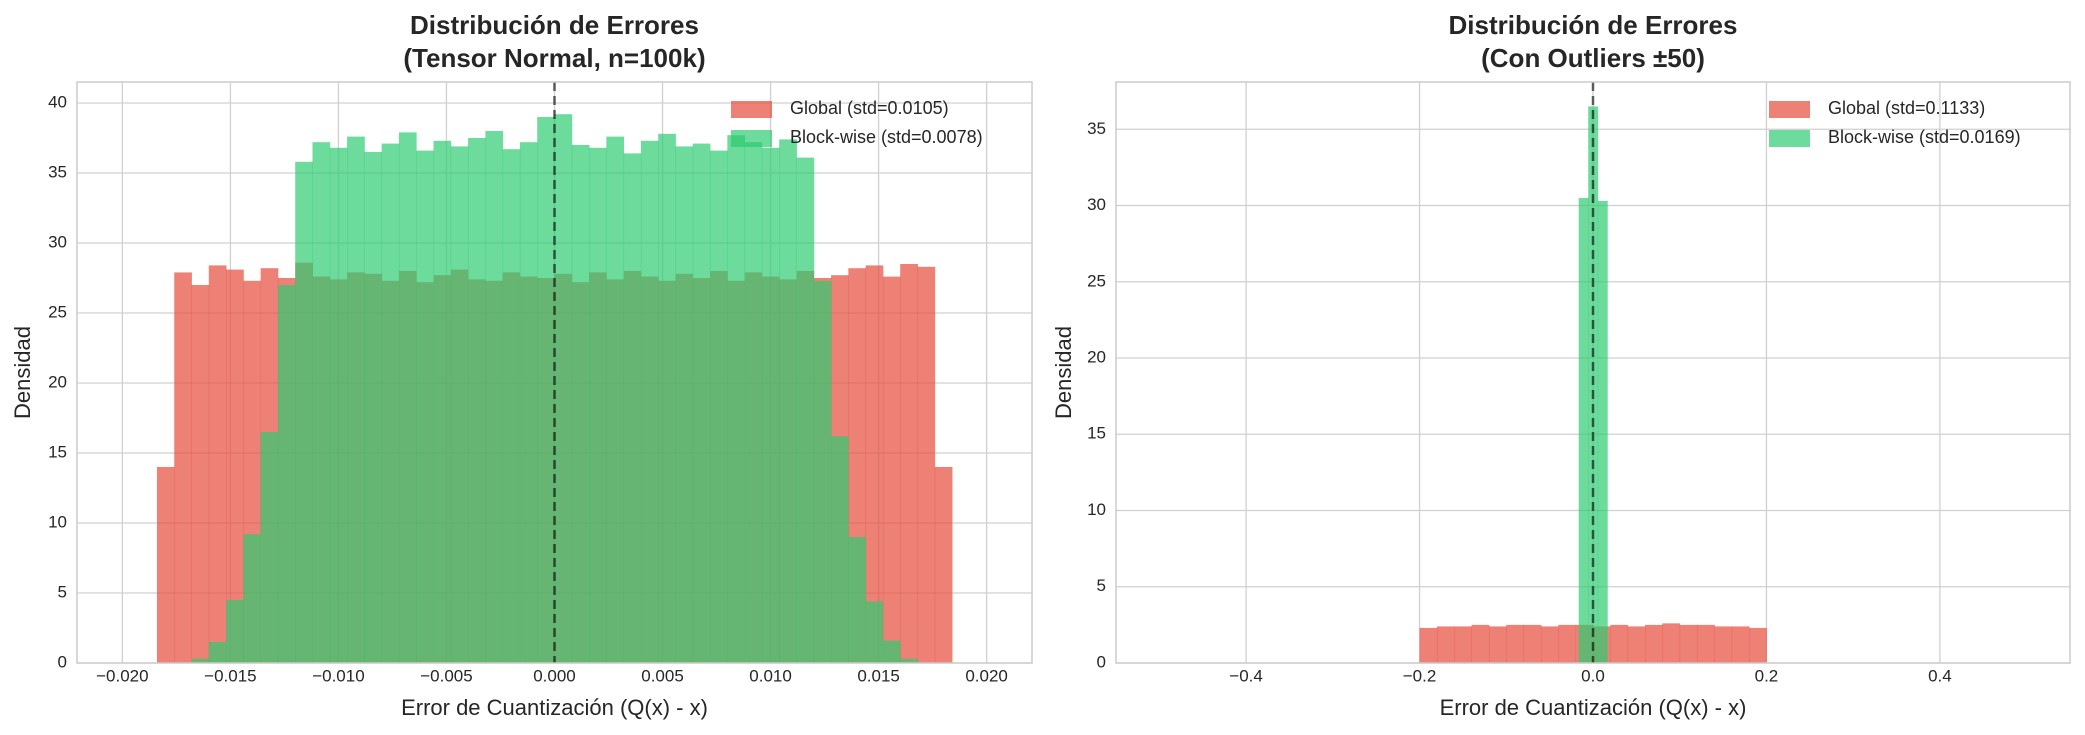  What do you see at coordinates (1096, 204) in the screenshot?
I see `y-tick-label: 30` at bounding box center [1096, 204].